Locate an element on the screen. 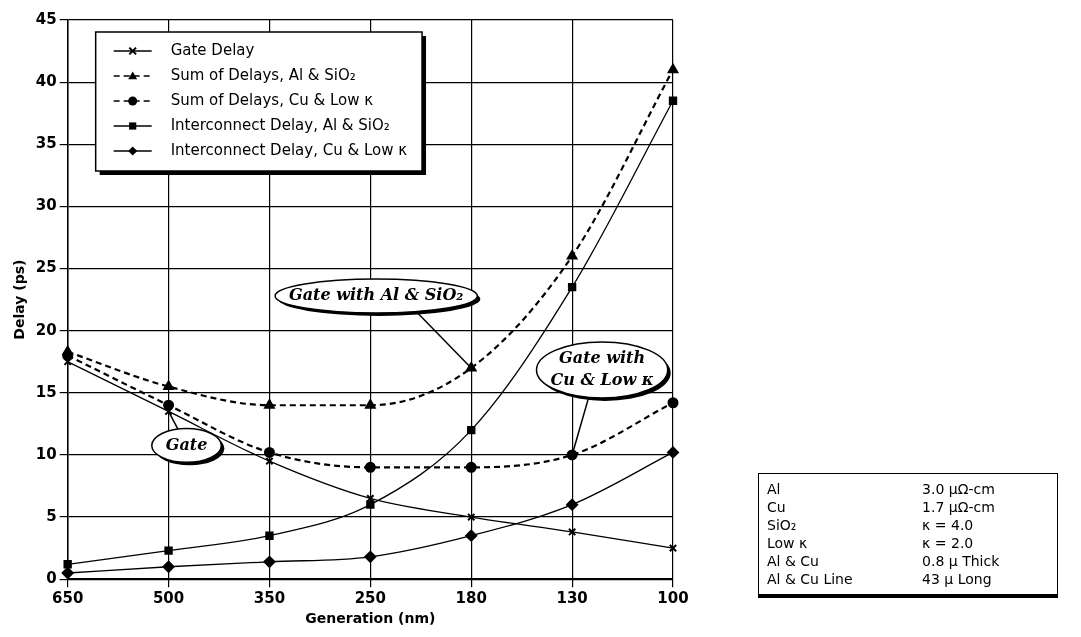  y-tick-label: 25 is located at coordinates (46, 267).